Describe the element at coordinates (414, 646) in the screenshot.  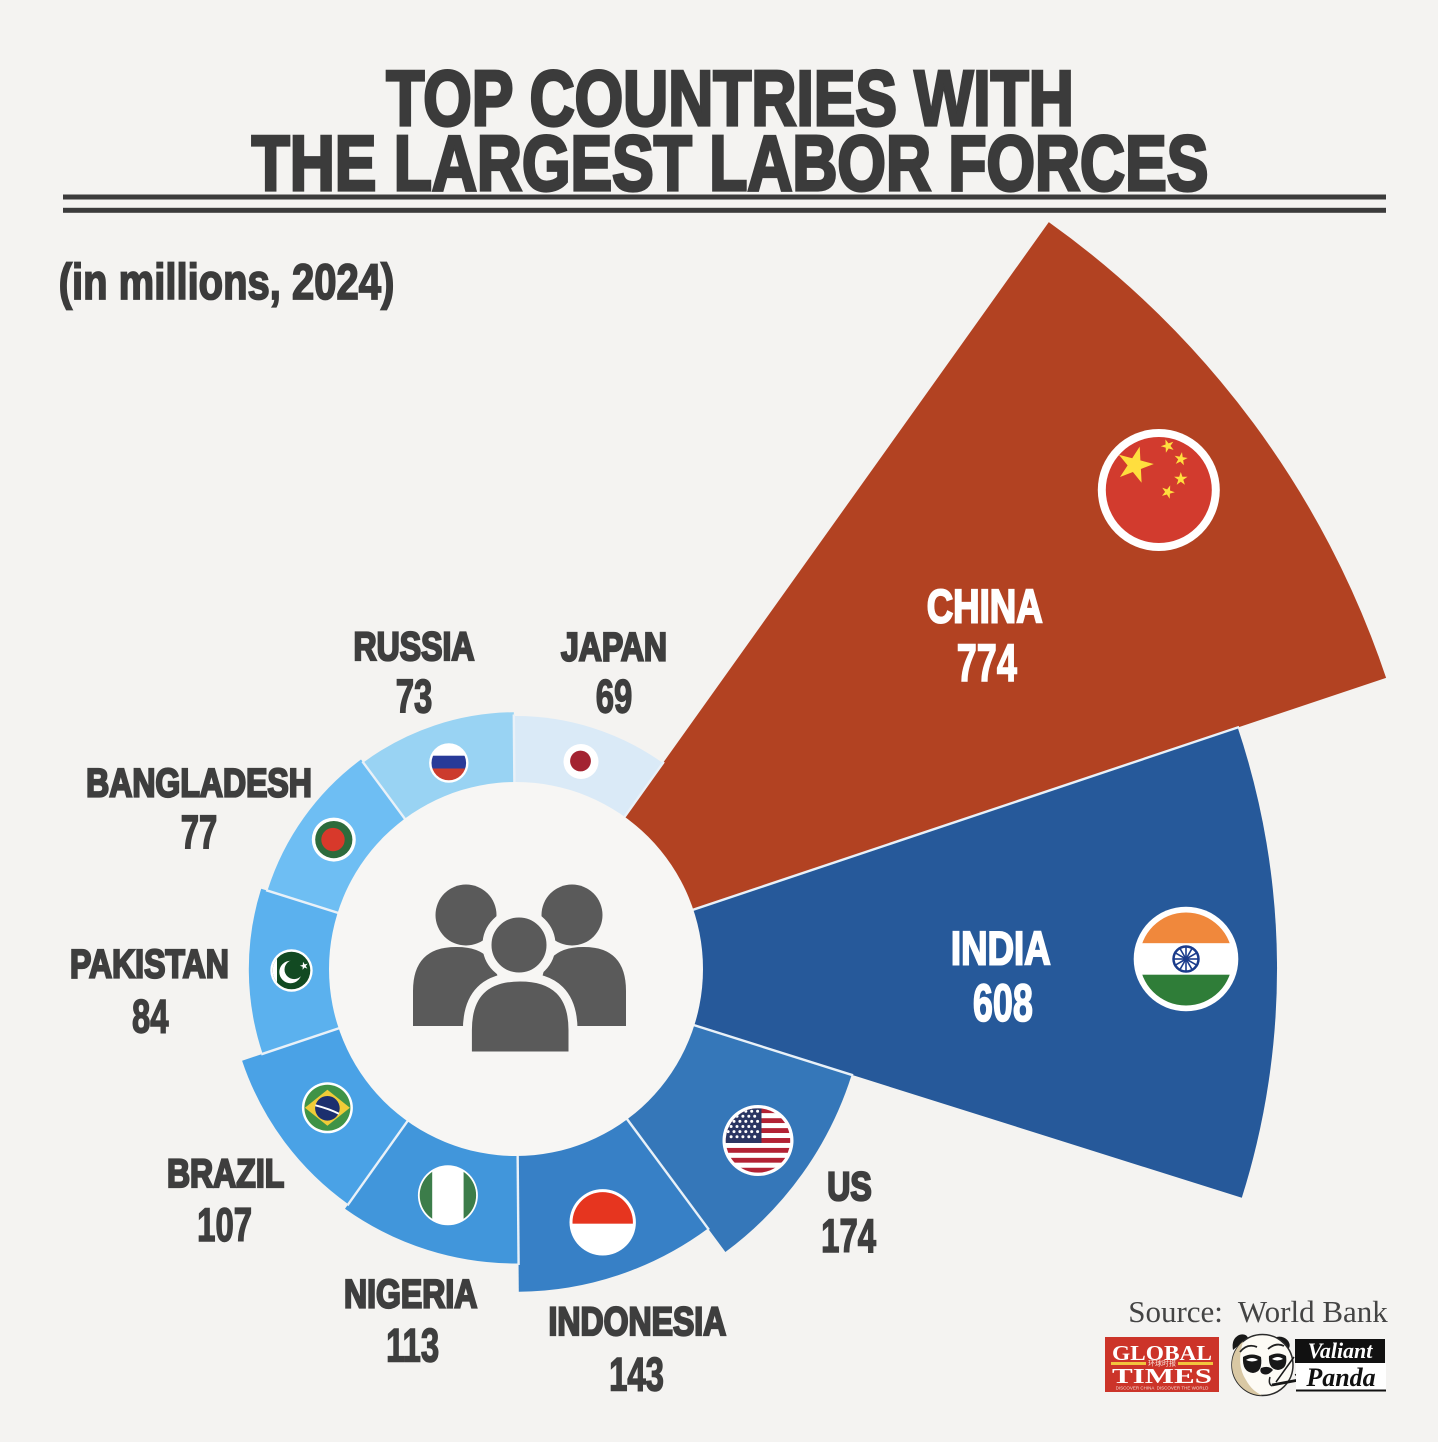
I see `svg-text: RUSSIA` at that location.